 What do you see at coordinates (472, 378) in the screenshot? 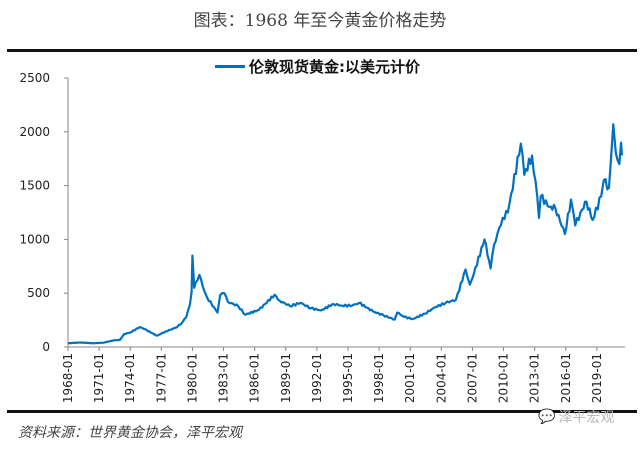
I see `x-tick-label: 2007-01` at bounding box center [472, 378].